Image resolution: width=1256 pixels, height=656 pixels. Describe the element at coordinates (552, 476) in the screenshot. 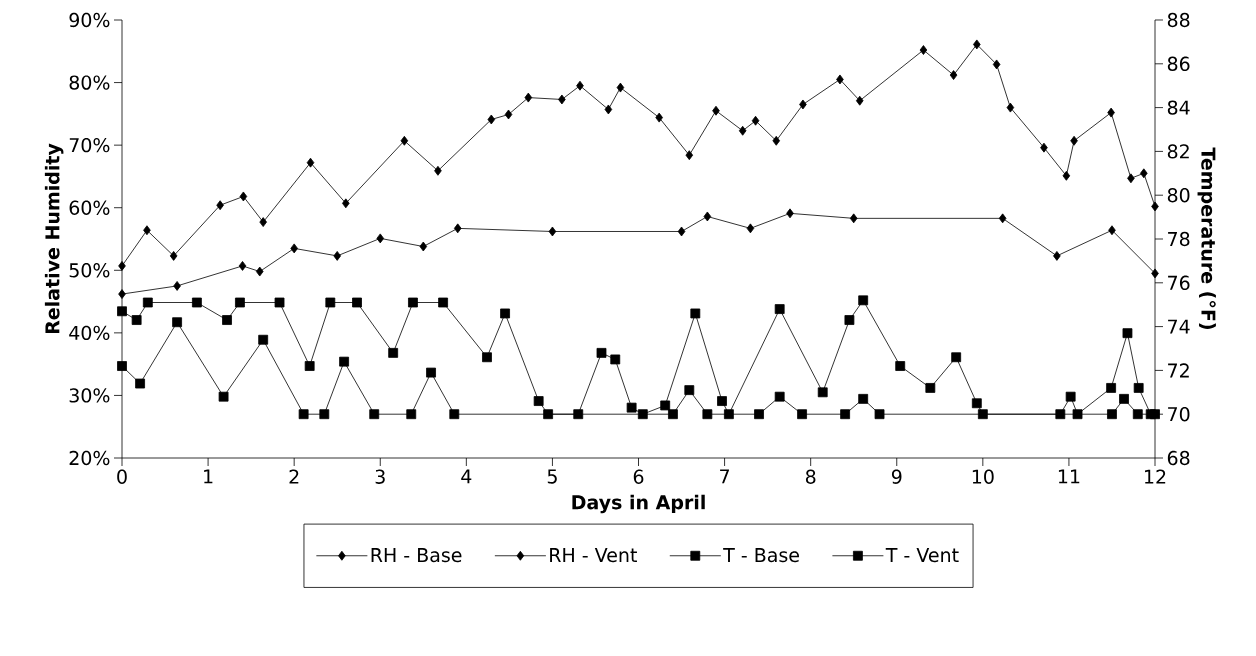

I see `x-tick-label: 5` at that location.